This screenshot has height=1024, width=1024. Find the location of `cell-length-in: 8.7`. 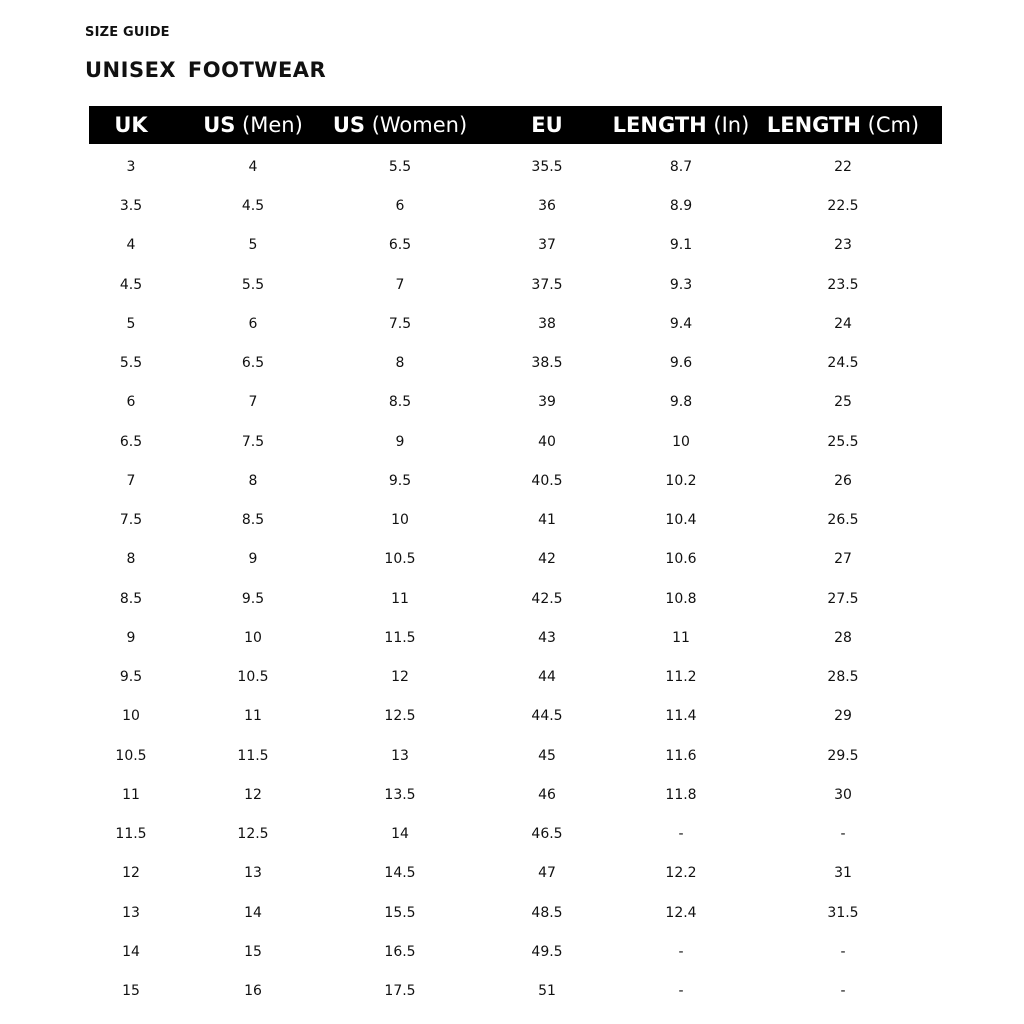

cell-length-in: 8.7 is located at coordinates (681, 167).